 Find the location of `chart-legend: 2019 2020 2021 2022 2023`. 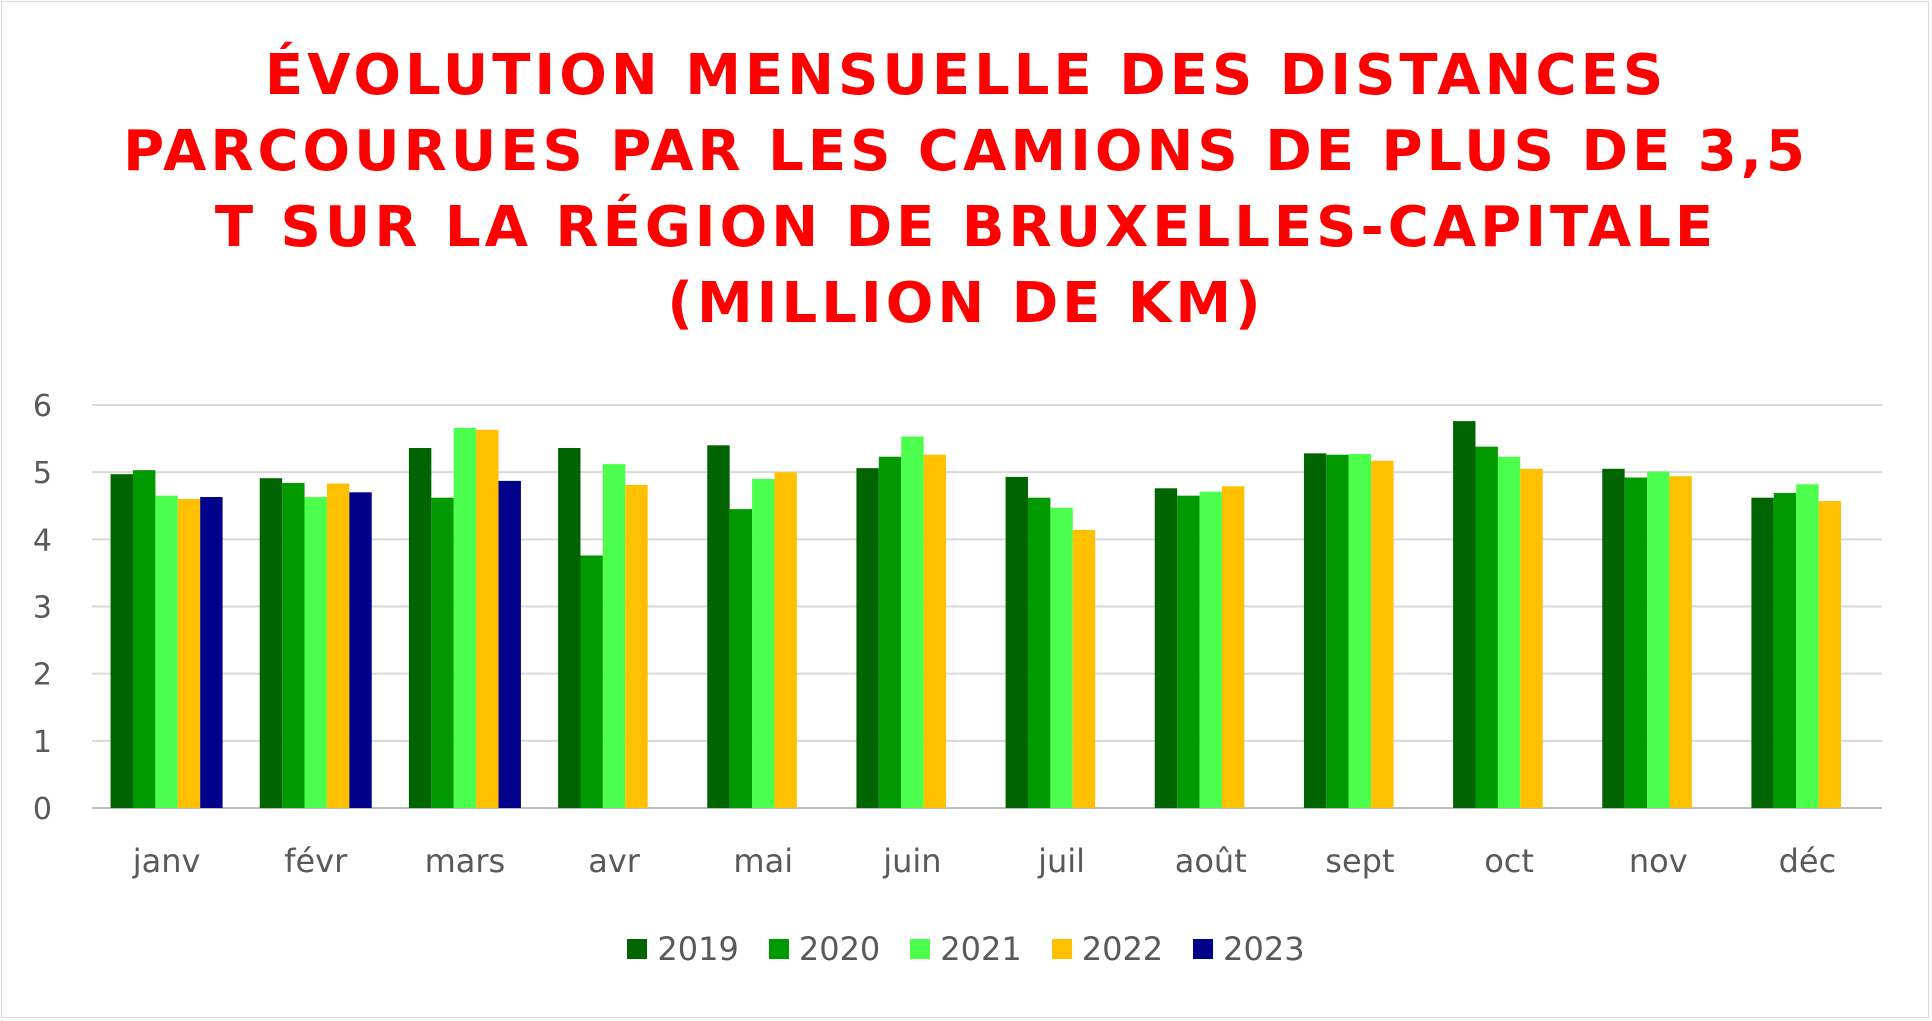

chart-legend: 2019 2020 2021 2022 2023 is located at coordinates (966, 949).